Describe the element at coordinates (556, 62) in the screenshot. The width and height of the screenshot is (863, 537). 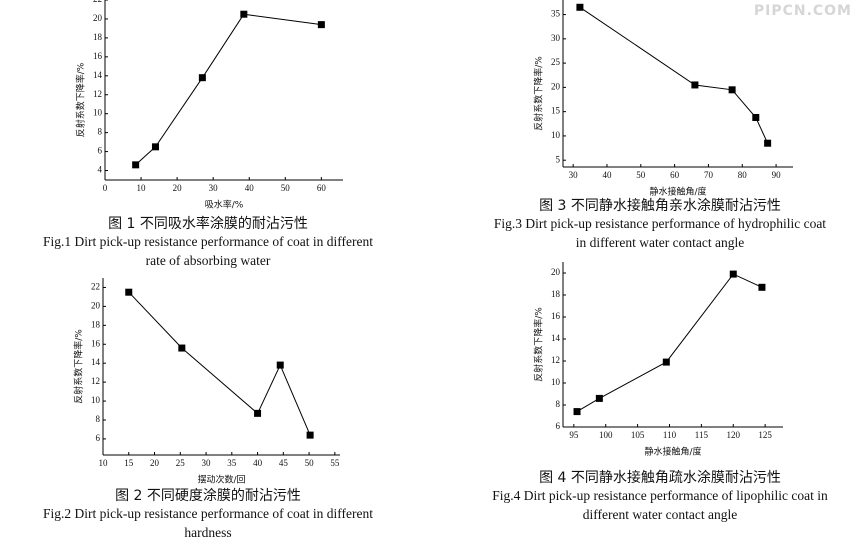
I see `y-tick-label: 25` at that location.